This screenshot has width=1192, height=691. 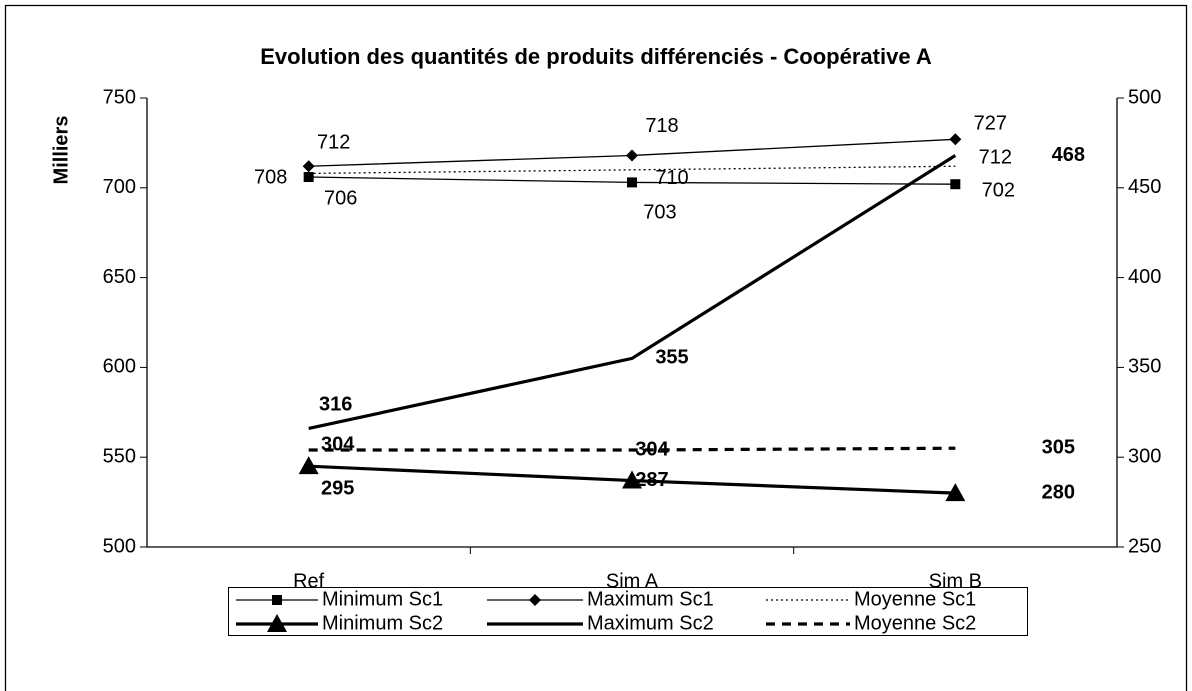 I want to click on data-label: 708, so click(x=270, y=178).